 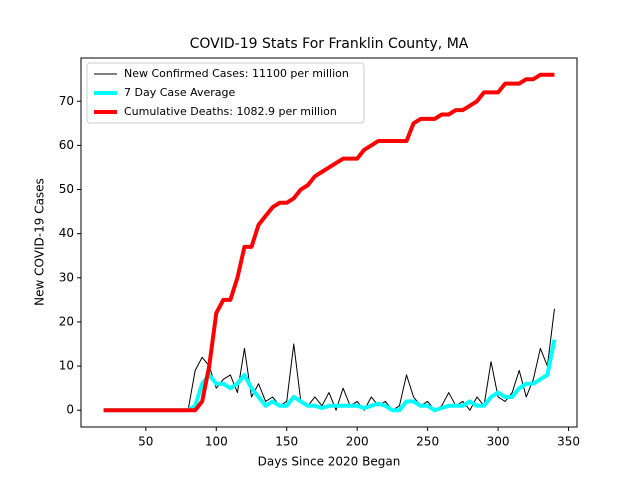 I want to click on legend-label: New Confirmed Cases: 11100 per million, so click(x=236, y=73).